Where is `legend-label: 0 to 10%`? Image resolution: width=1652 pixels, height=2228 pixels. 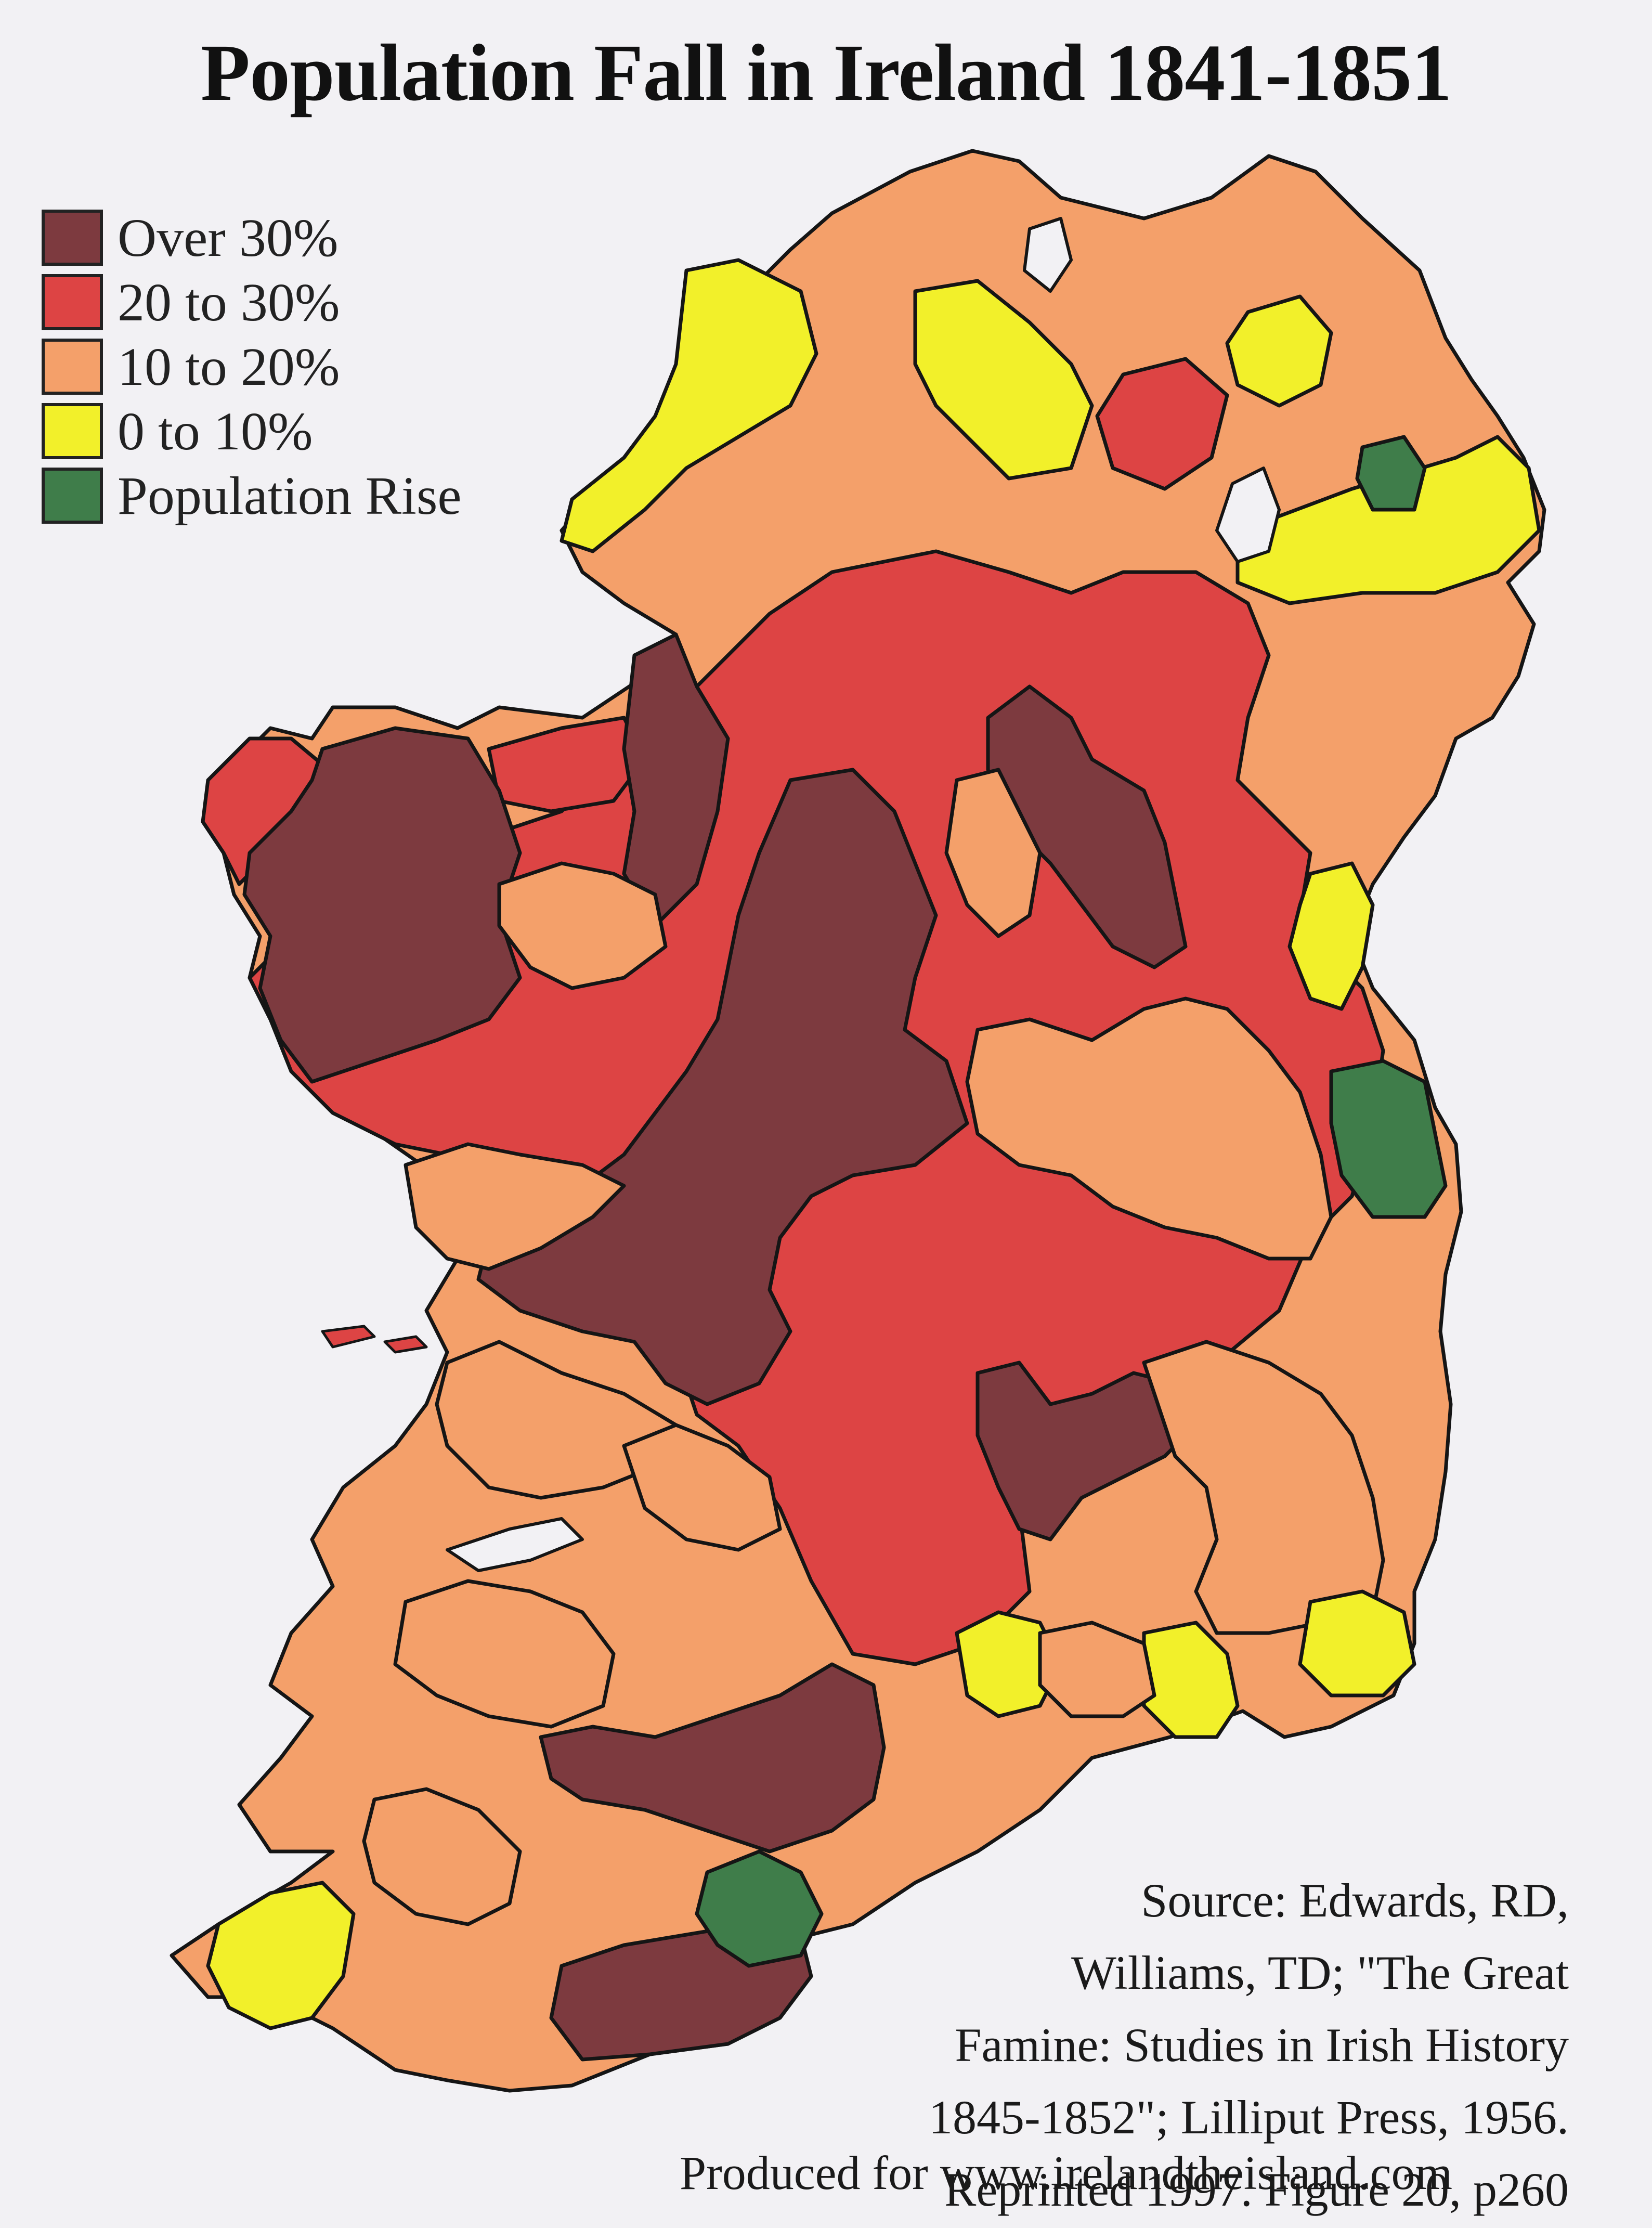
legend-label: 0 to 10% is located at coordinates (215, 431).